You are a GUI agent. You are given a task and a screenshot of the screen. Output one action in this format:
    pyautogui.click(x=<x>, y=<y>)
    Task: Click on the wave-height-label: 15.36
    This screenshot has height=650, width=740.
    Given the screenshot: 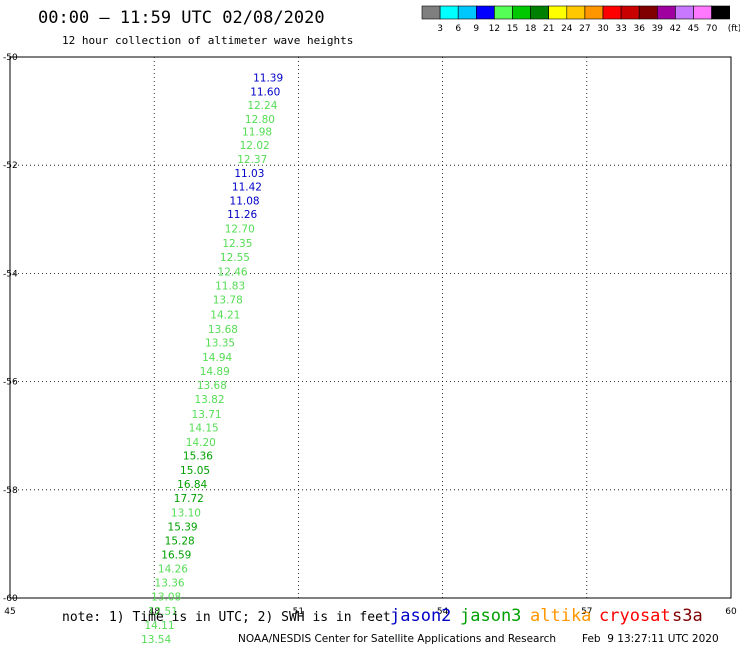 What is the action you would take?
    pyautogui.click(x=198, y=457)
    